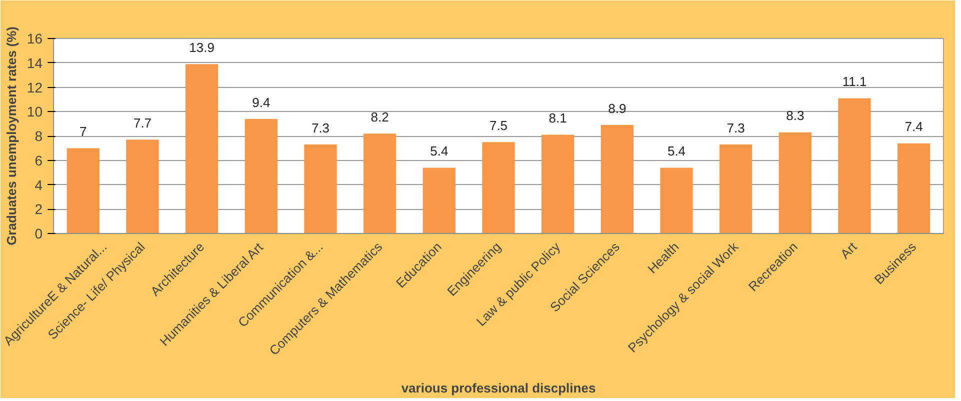 Image resolution: width=961 pixels, height=401 pixels. I want to click on data-label: 7.7, so click(142, 122).